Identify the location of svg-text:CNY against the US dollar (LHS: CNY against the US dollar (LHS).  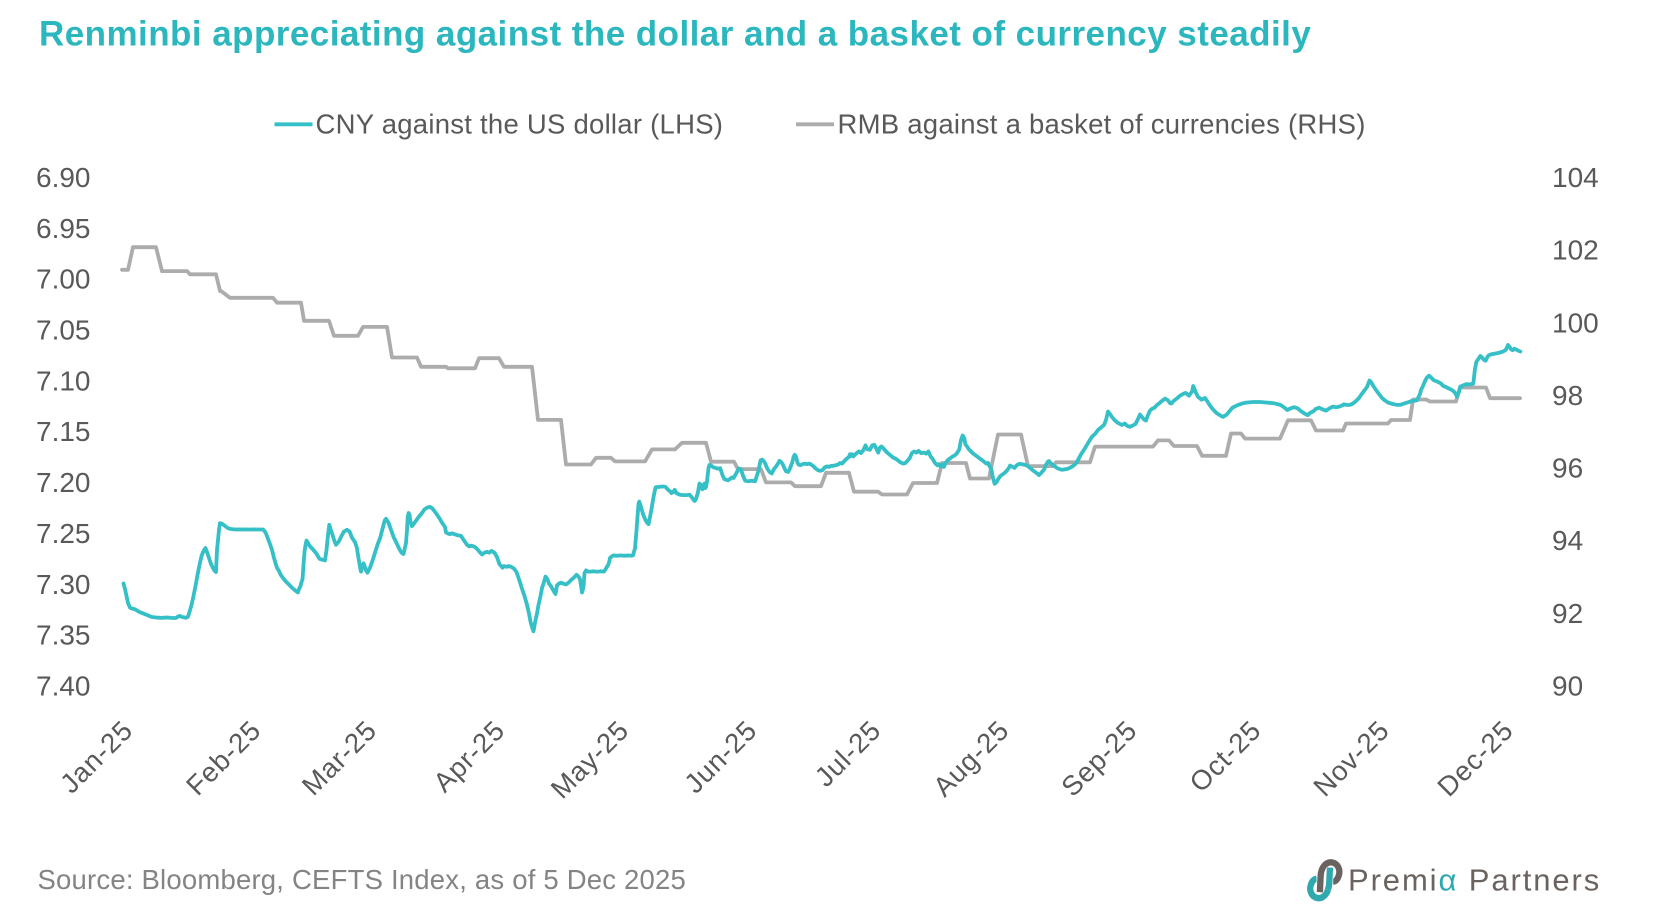
(520, 124).